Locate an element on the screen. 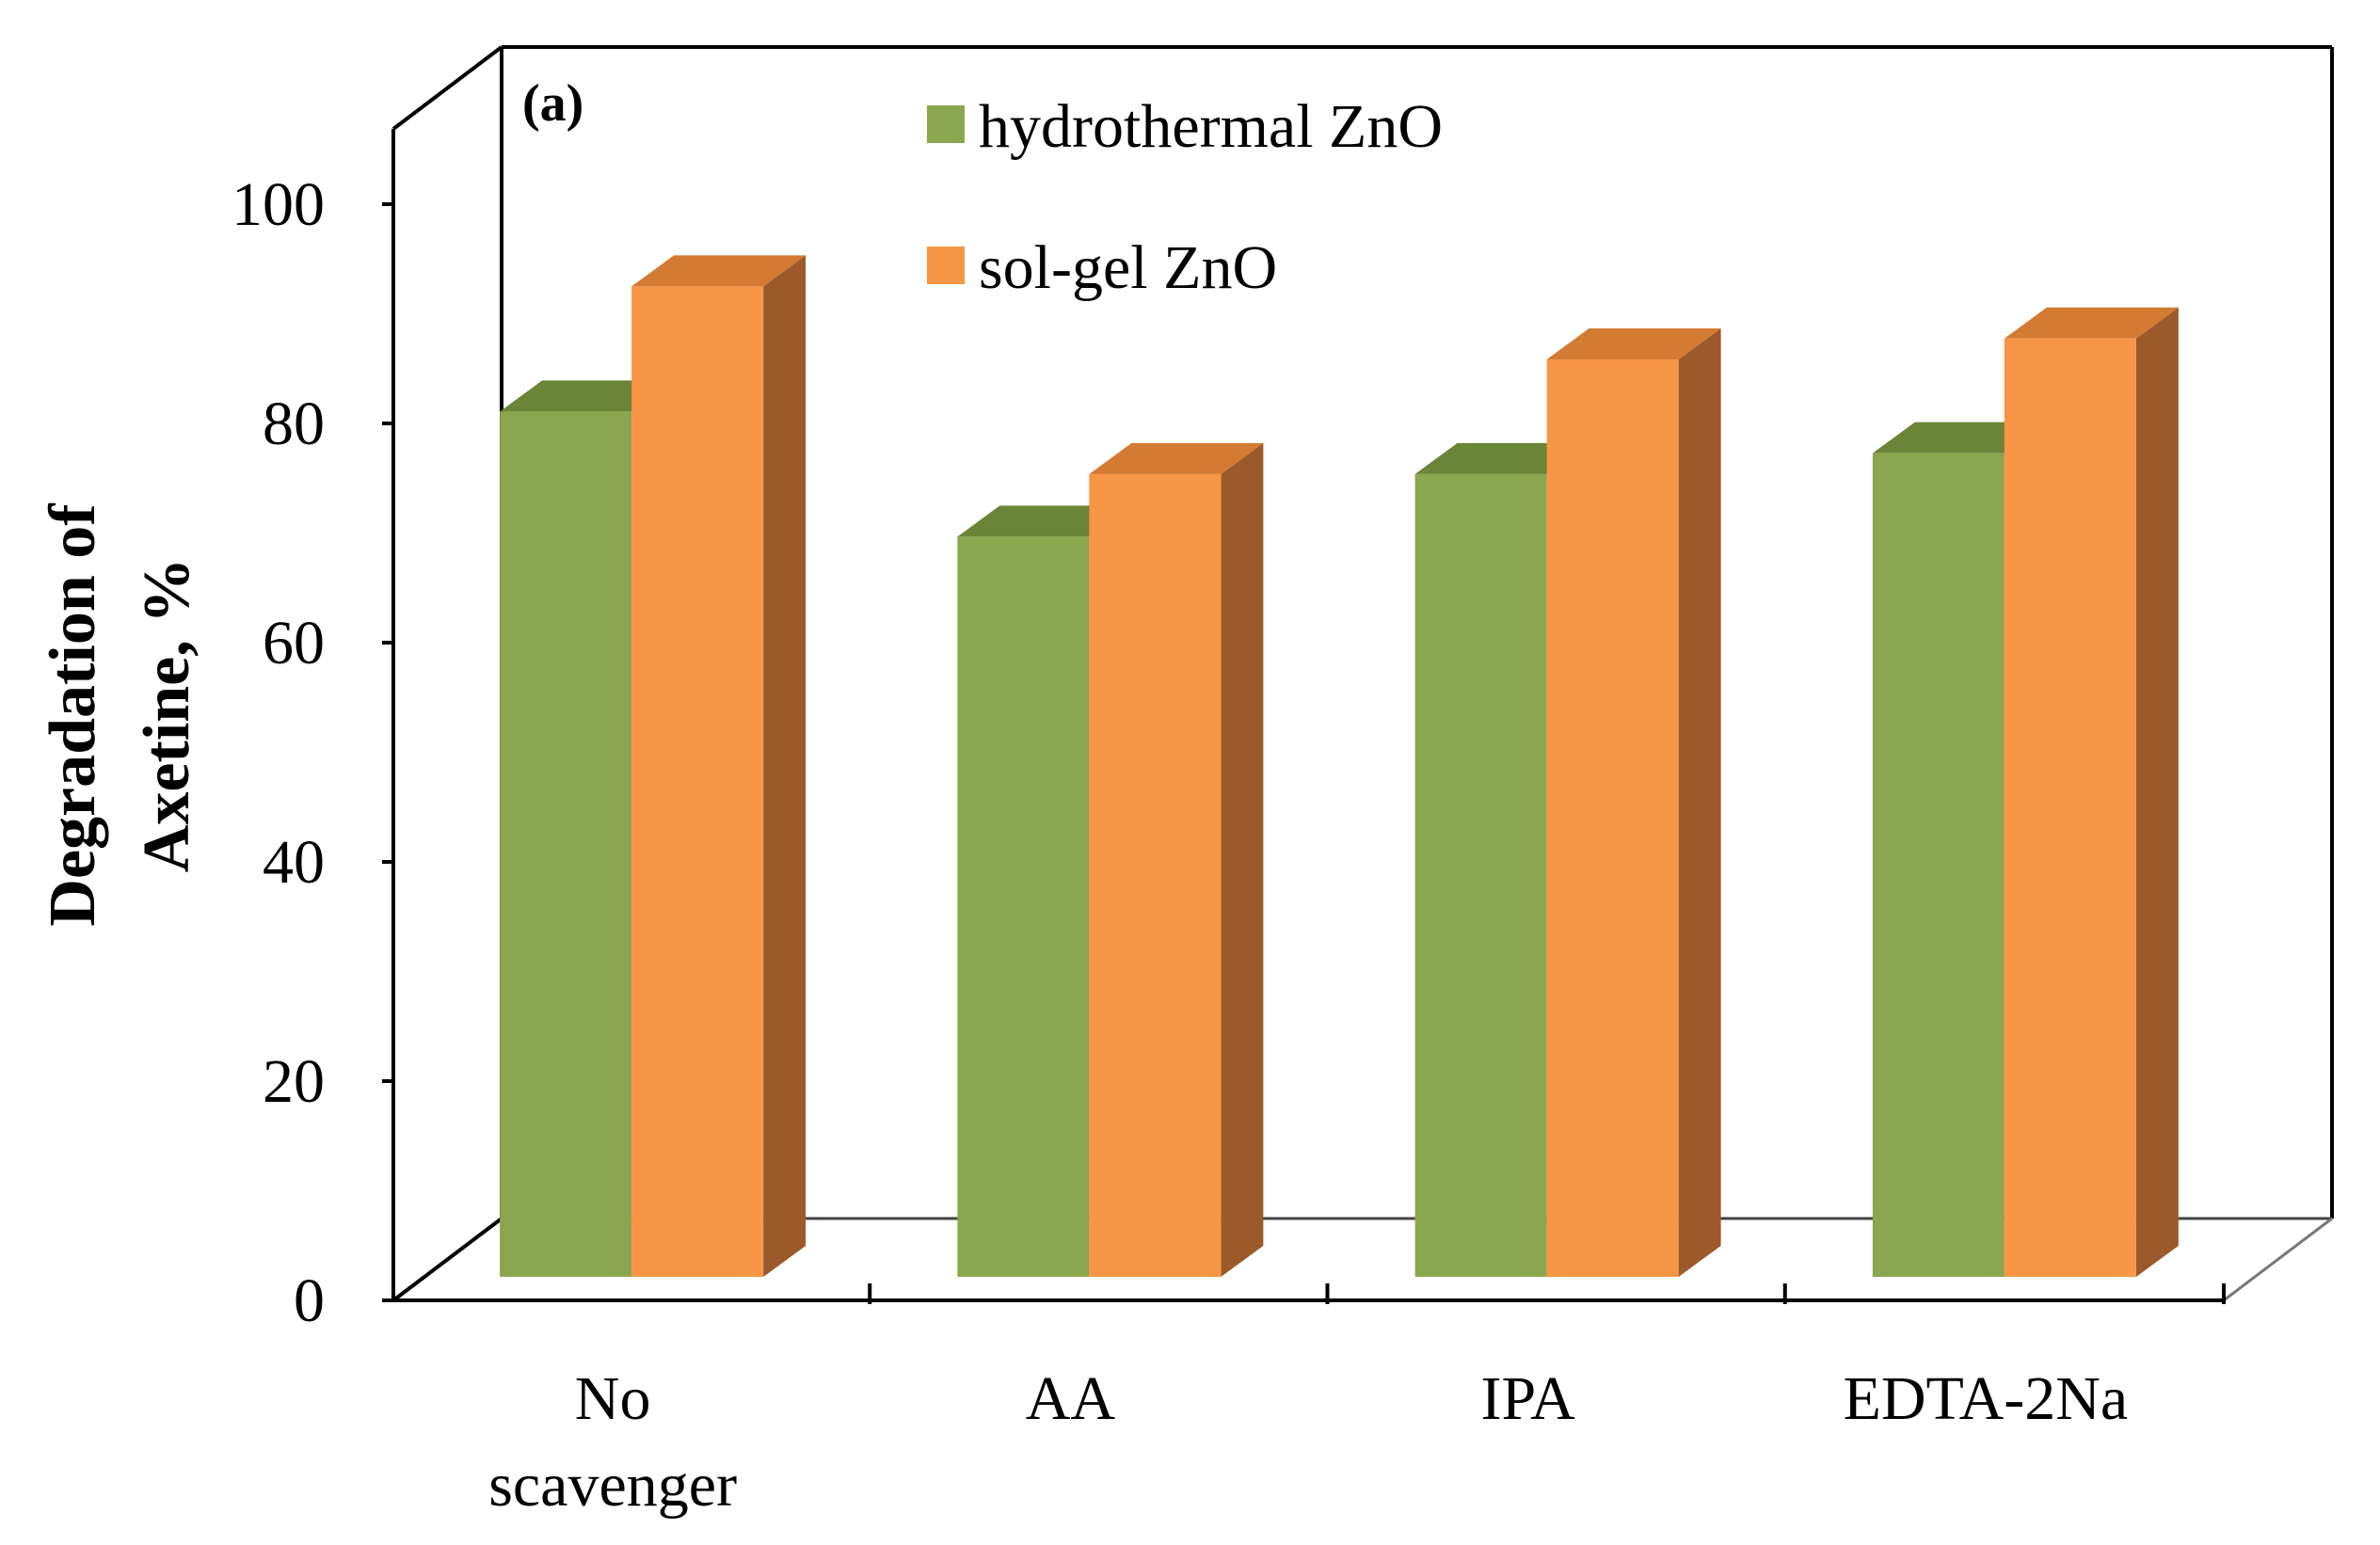 This screenshot has height=1545, width=2380. legend-swatch-hydrothermal is located at coordinates (946, 124).